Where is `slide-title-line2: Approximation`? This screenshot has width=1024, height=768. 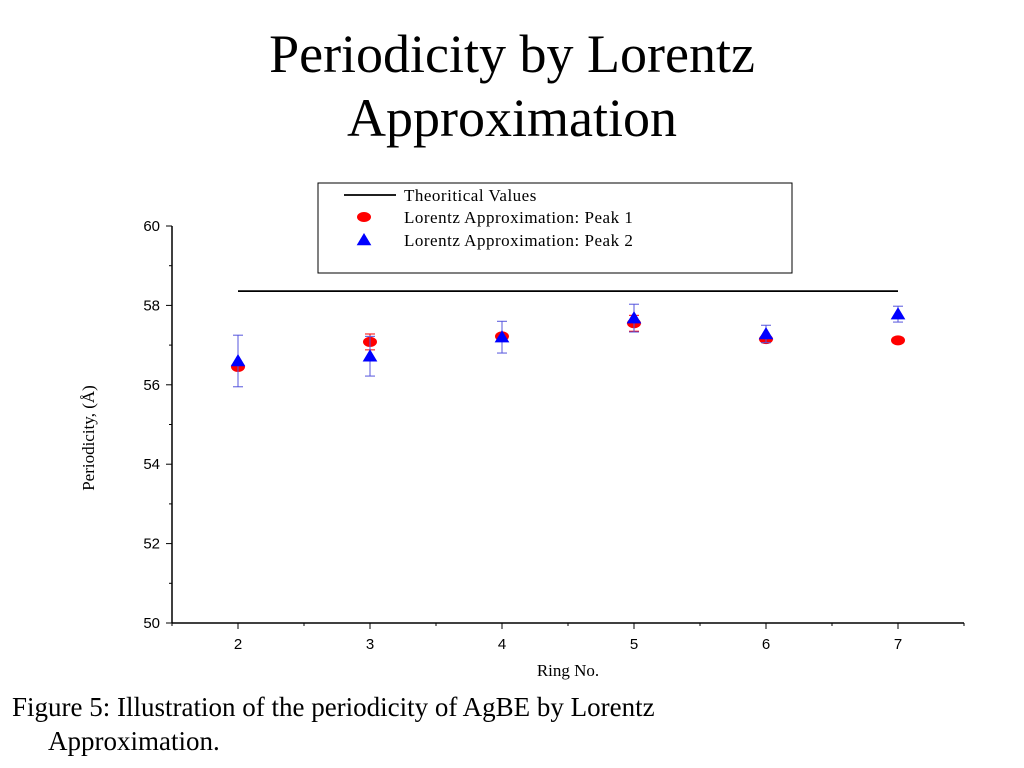 slide-title-line2: Approximation is located at coordinates (512, 118).